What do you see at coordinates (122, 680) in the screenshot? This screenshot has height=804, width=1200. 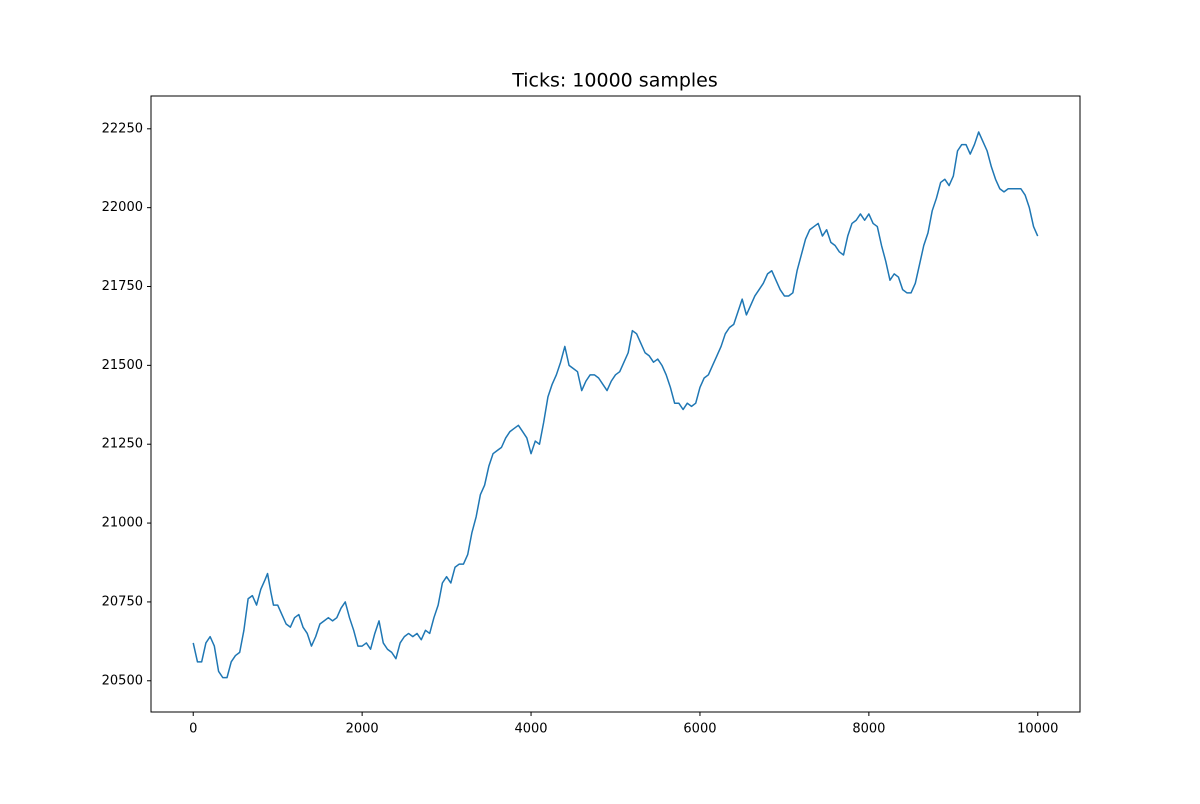 I see `y-tick-label: 20500` at bounding box center [122, 680].